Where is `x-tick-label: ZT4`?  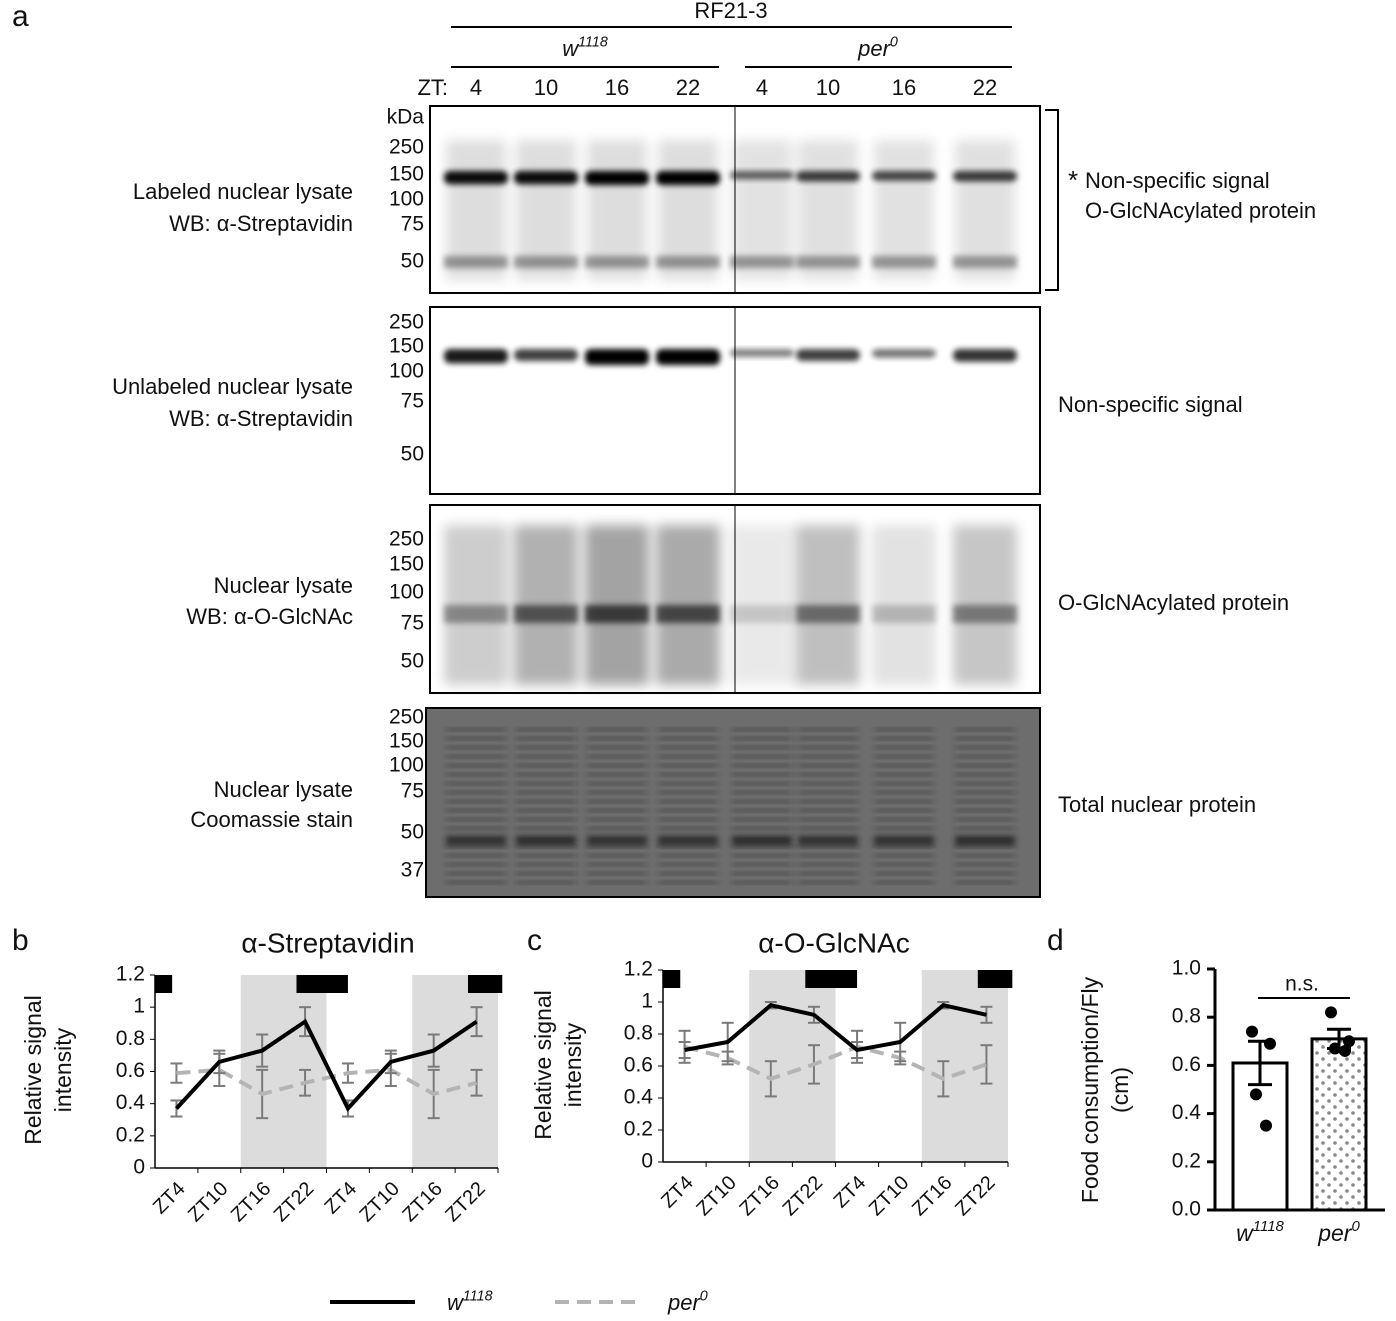 x-tick-label: ZT4 is located at coordinates (169, 1198).